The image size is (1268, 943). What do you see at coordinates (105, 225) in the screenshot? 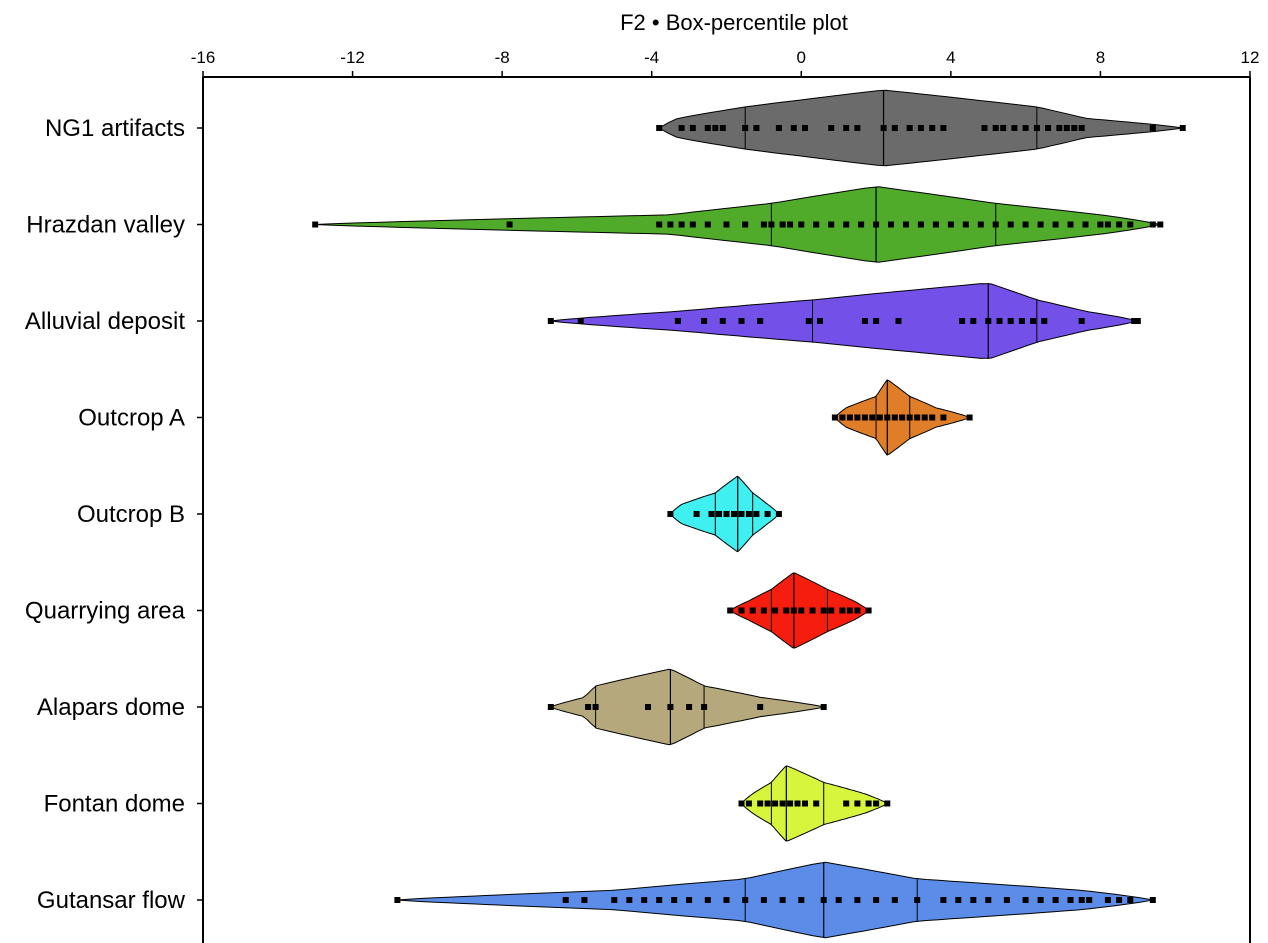
I see `category-label: Hrazdan valley` at bounding box center [105, 225].